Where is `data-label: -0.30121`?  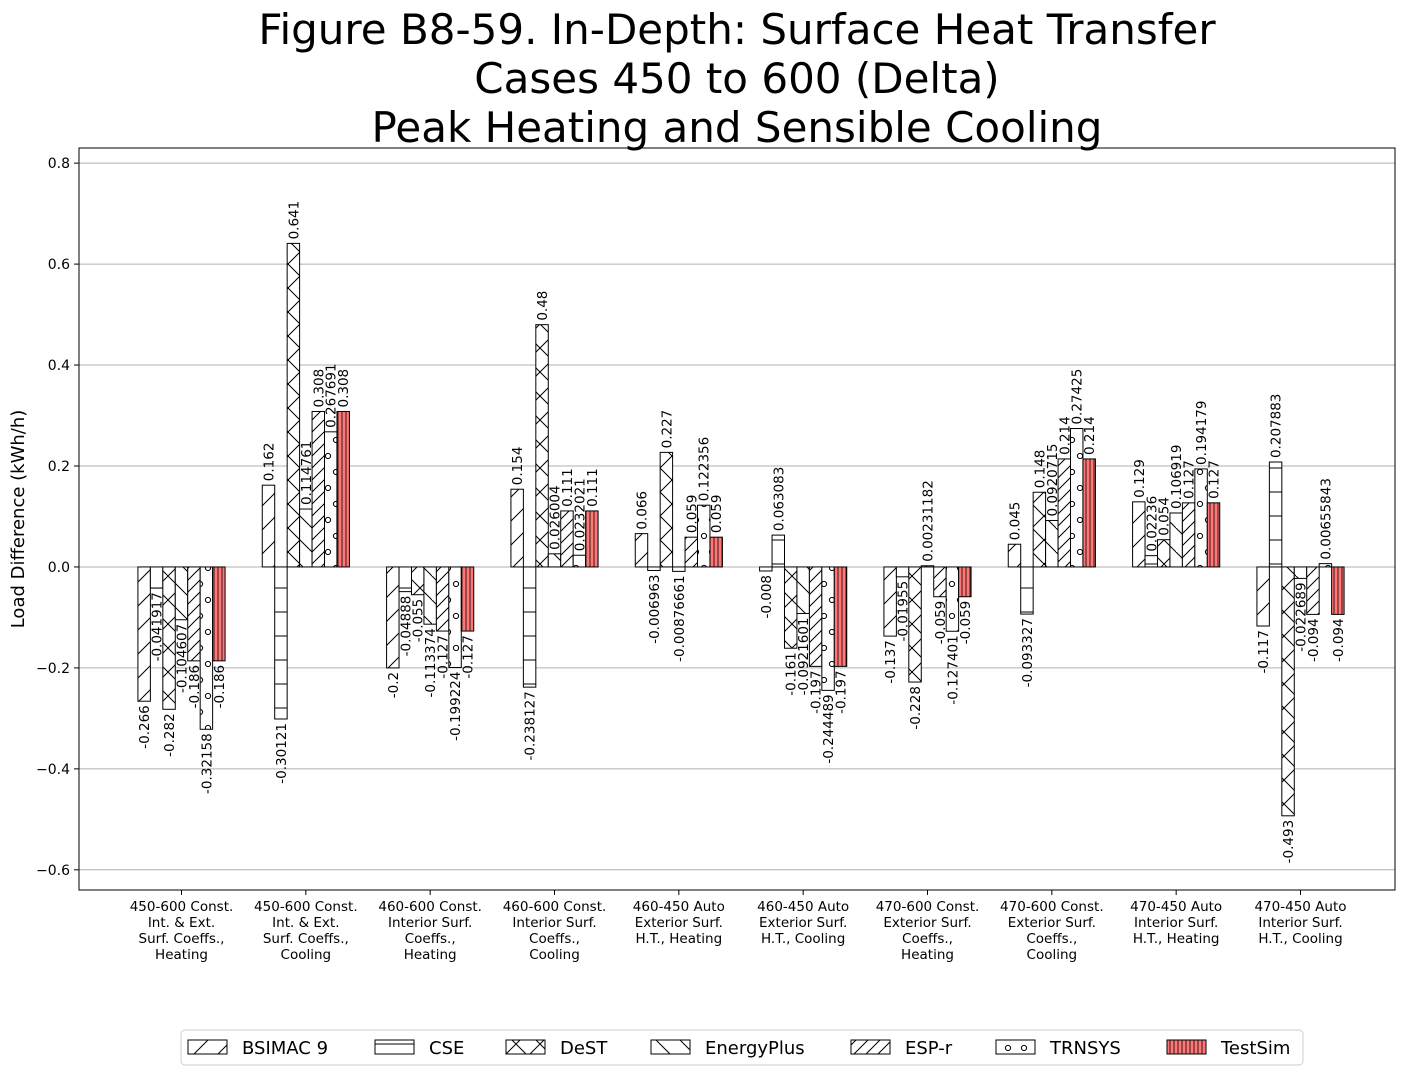 data-label: -0.30121 is located at coordinates (282, 753).